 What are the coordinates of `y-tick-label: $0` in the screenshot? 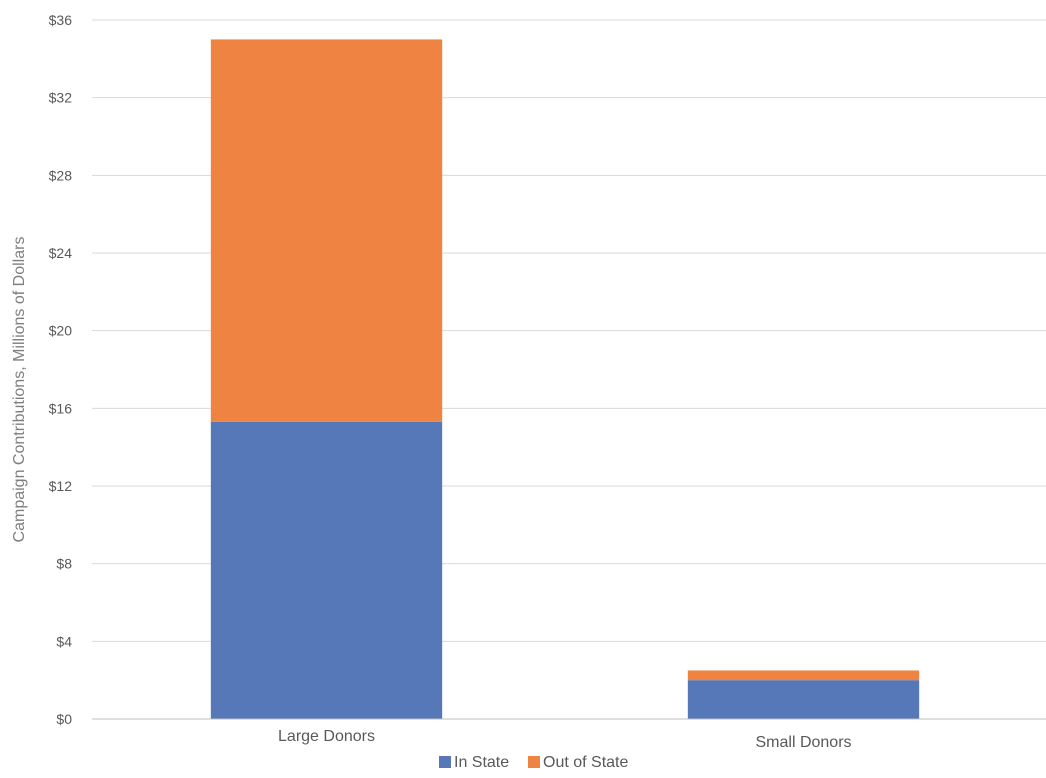 It's located at (64, 719).